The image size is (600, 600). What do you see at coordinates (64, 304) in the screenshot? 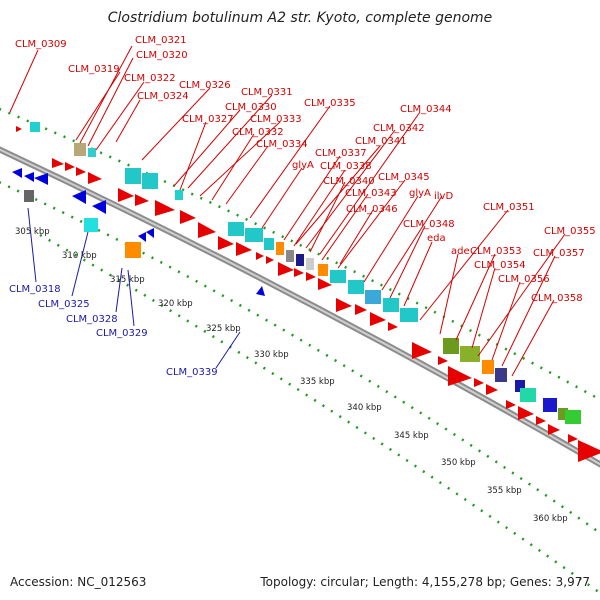
I see `gene-label: CLM_0325` at bounding box center [64, 304].